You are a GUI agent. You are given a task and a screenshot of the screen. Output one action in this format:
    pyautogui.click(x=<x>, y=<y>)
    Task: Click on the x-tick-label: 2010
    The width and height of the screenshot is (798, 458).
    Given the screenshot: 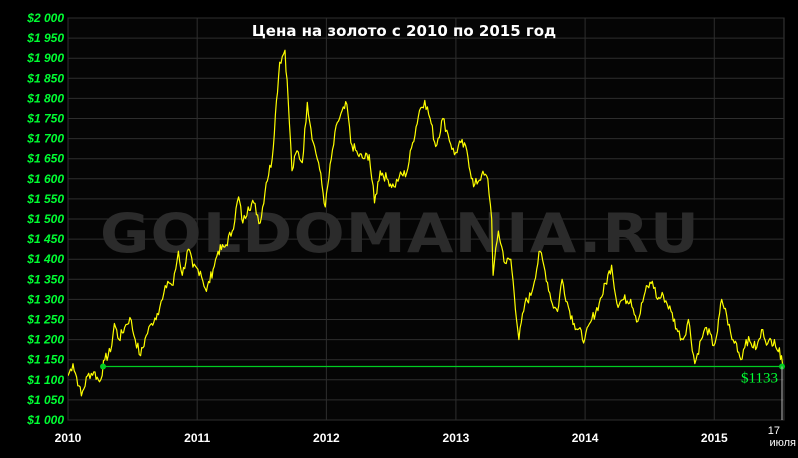 What is the action you would take?
    pyautogui.click(x=68, y=438)
    